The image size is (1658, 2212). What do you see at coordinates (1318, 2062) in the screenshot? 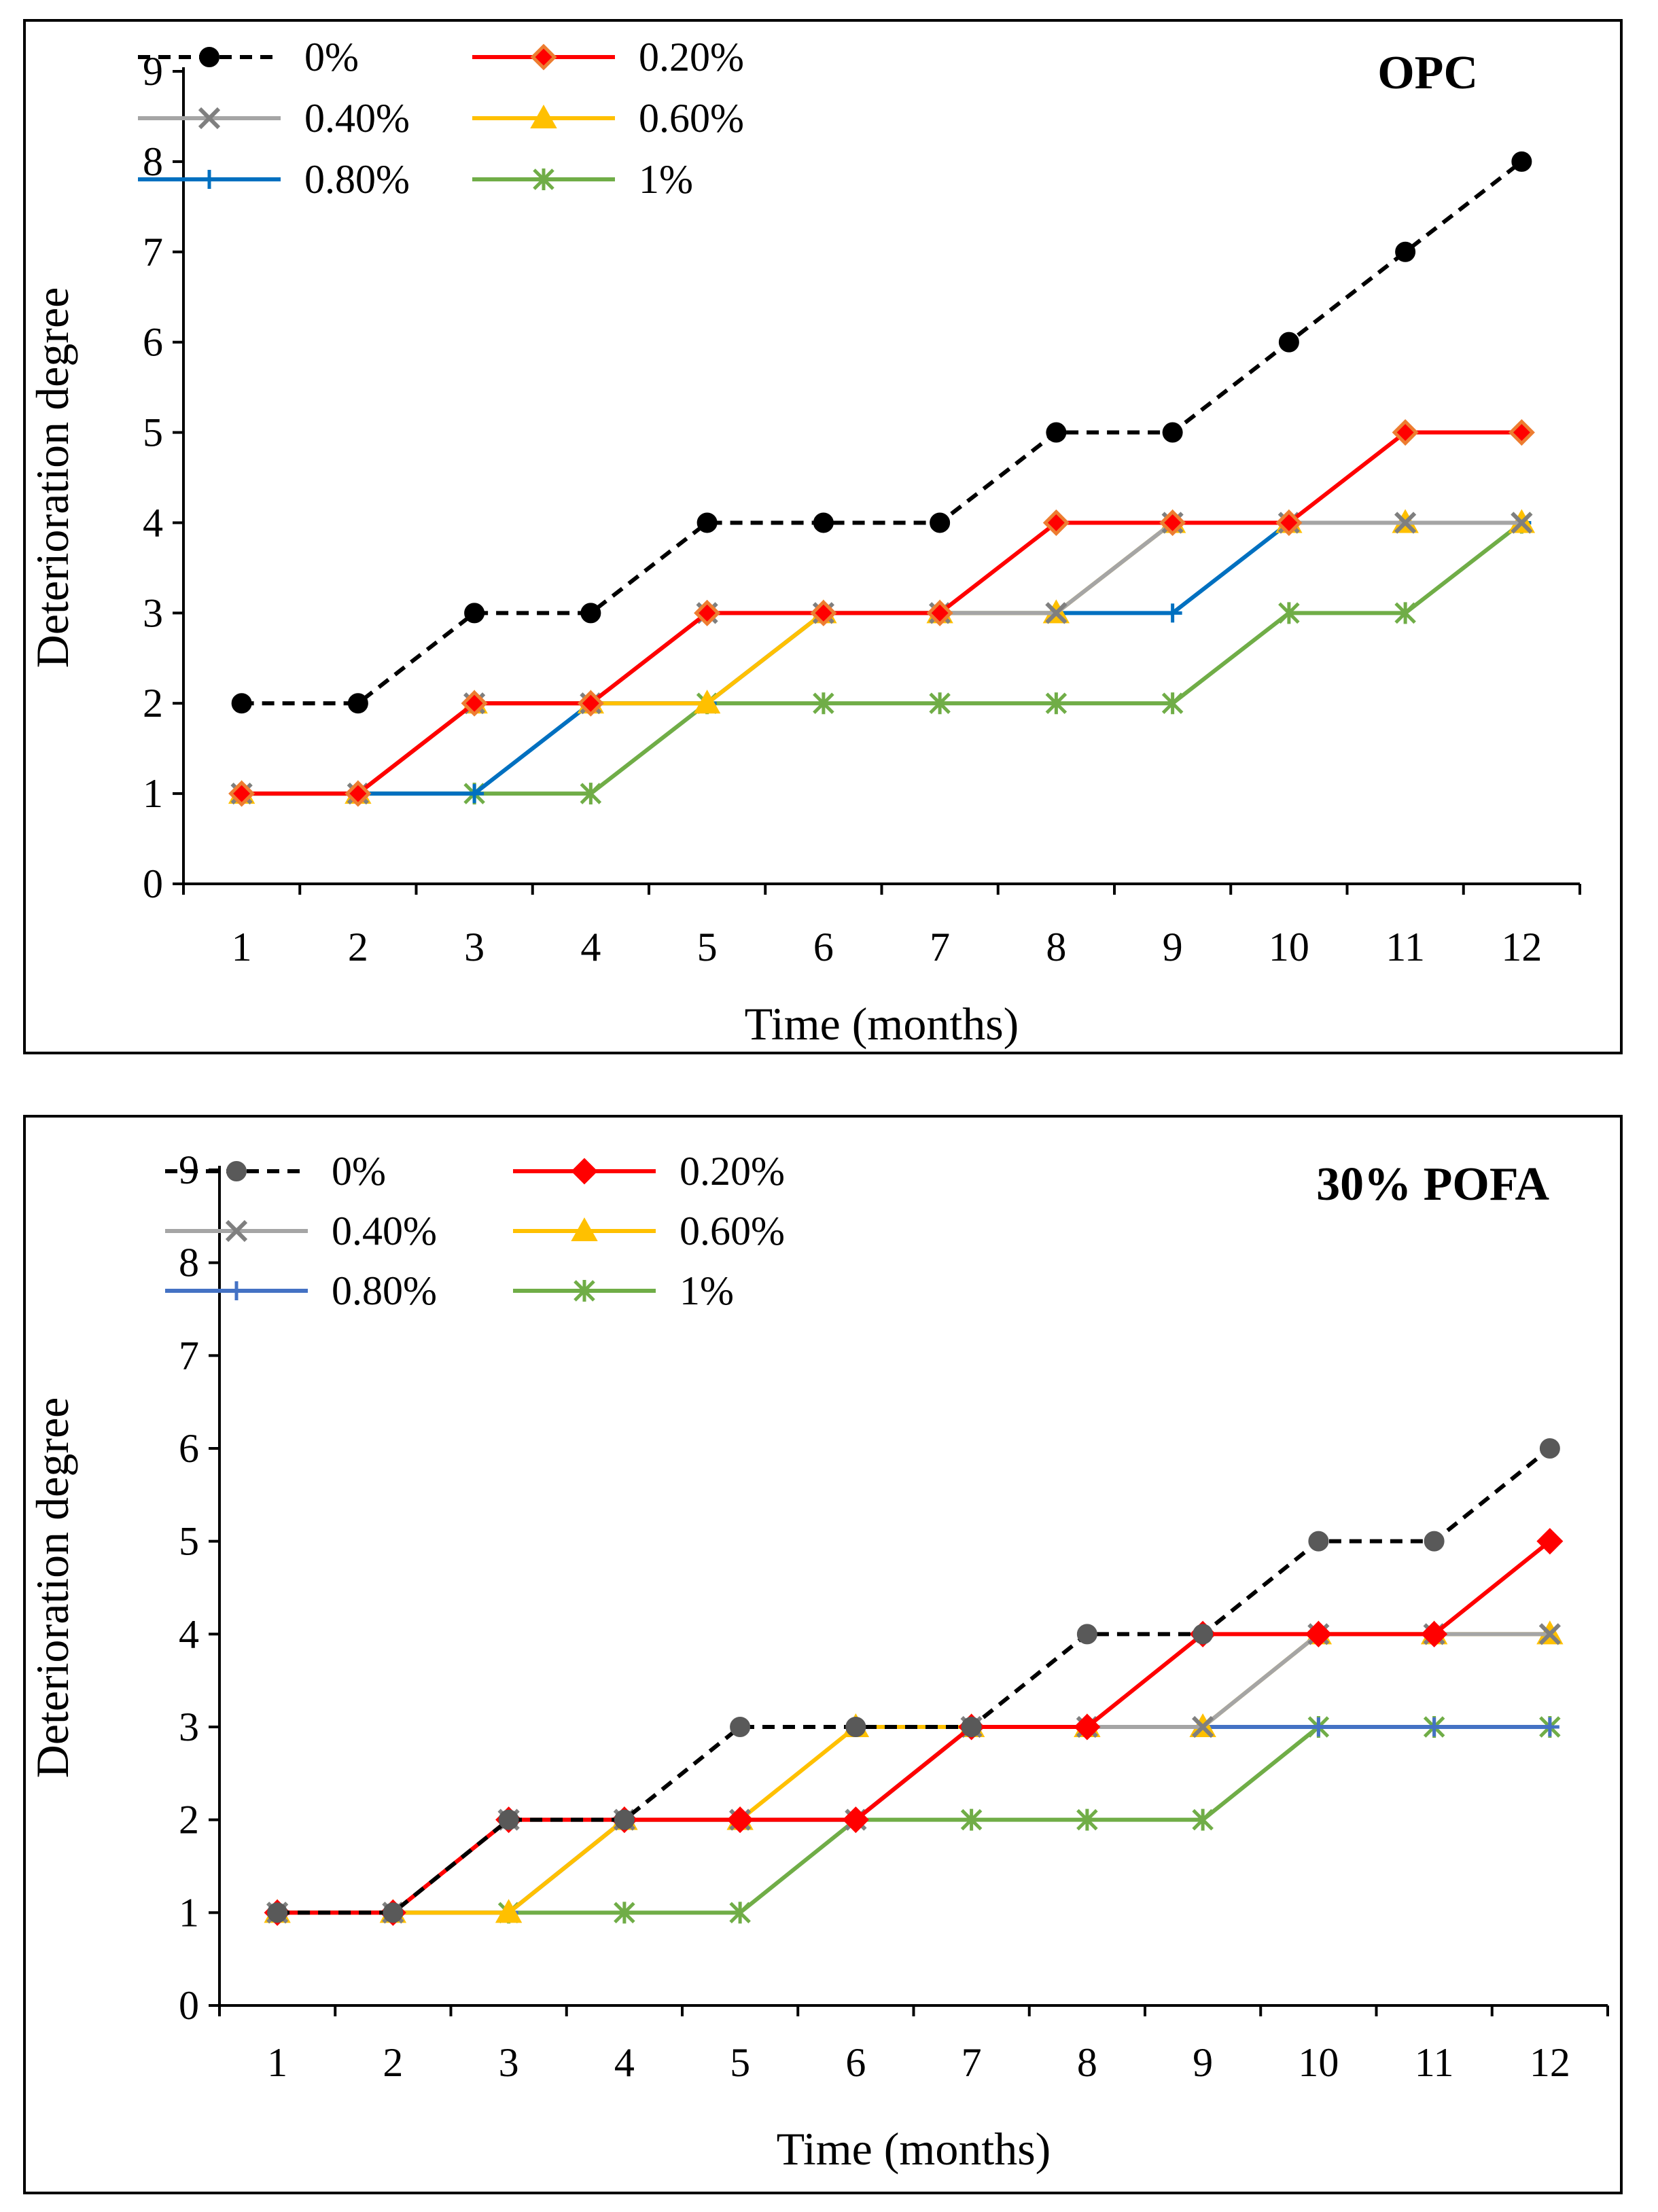
I see `x-tick-label: 10` at bounding box center [1318, 2062].